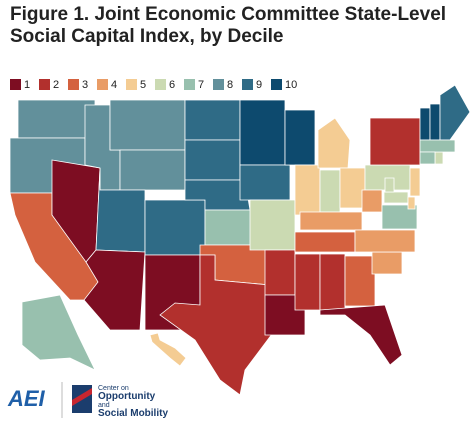 The image size is (474, 426). I want to click on center-logo-text: Center on, so click(113, 388).